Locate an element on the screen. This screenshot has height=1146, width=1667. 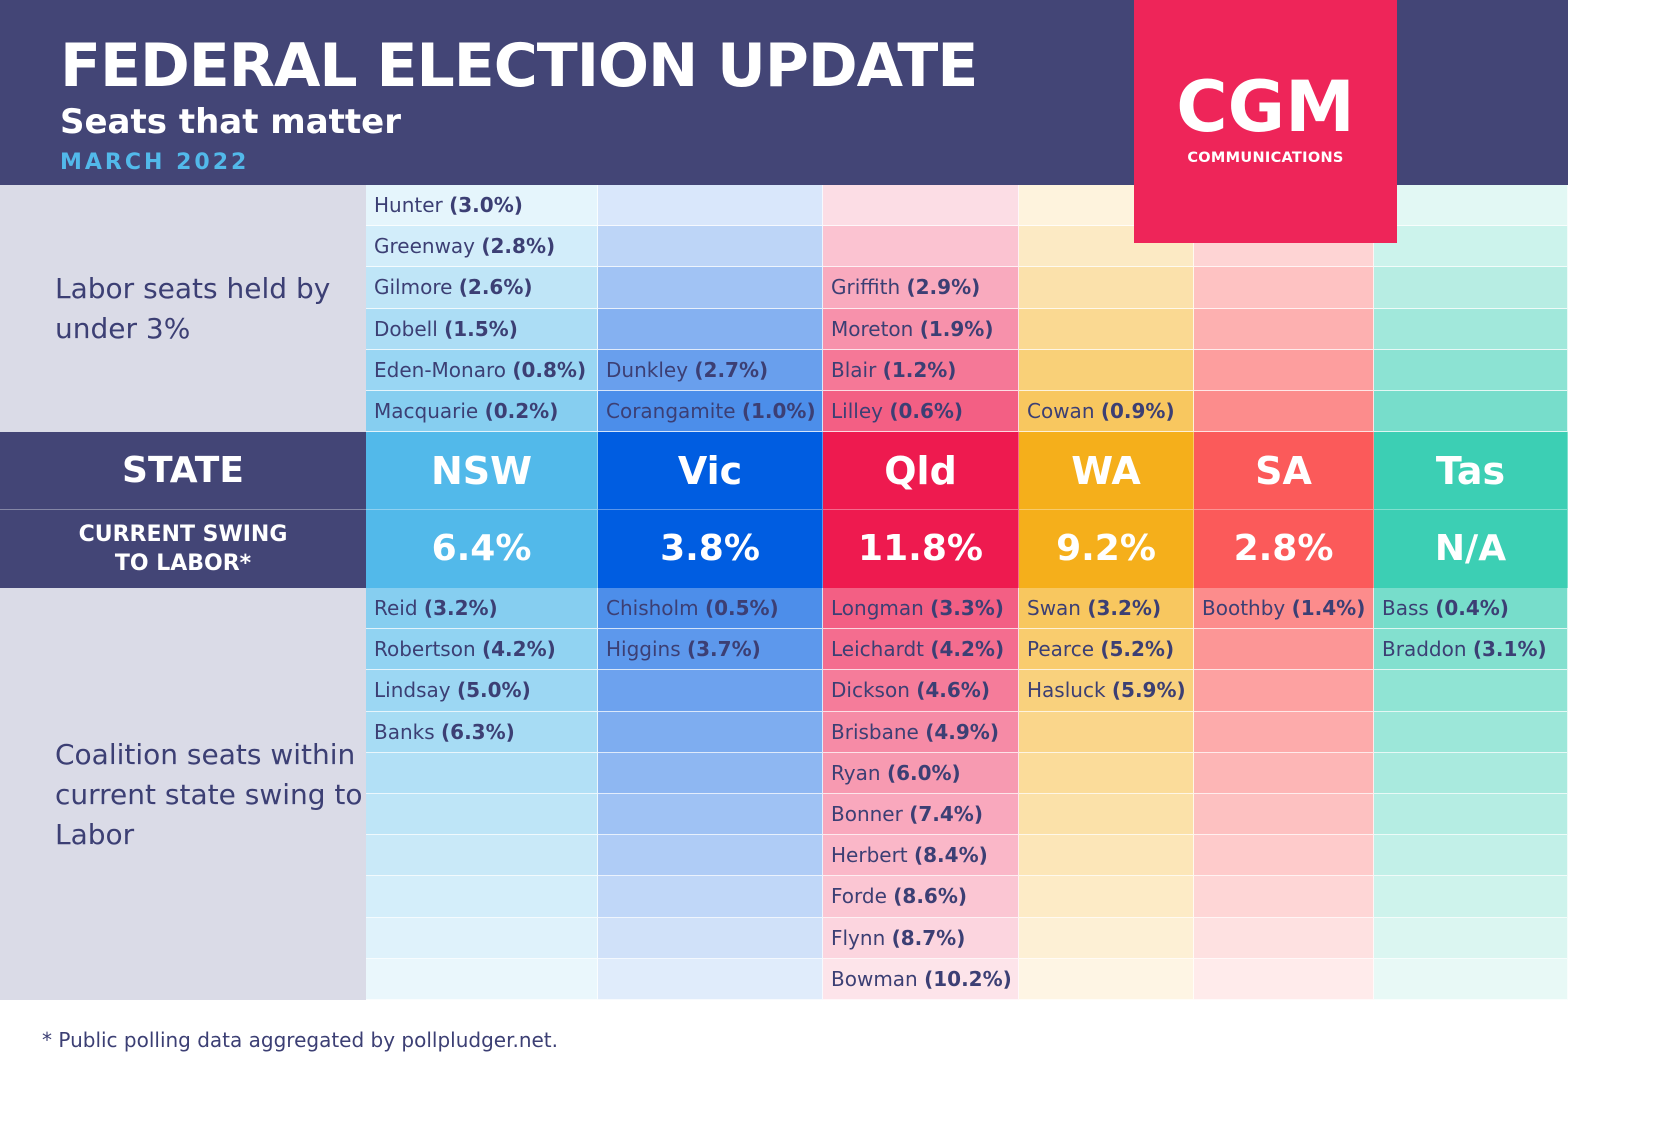
seat-name: Corangamite is located at coordinates (671, 411).